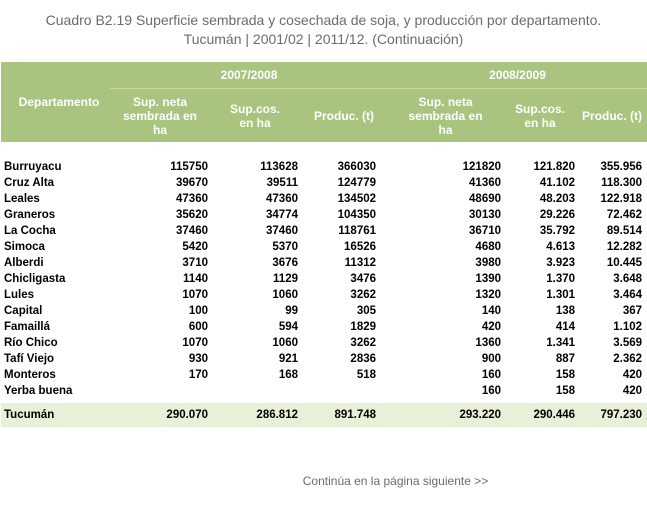 The height and width of the screenshot is (522, 647). I want to click on cell-value: 1.341, so click(561, 343).